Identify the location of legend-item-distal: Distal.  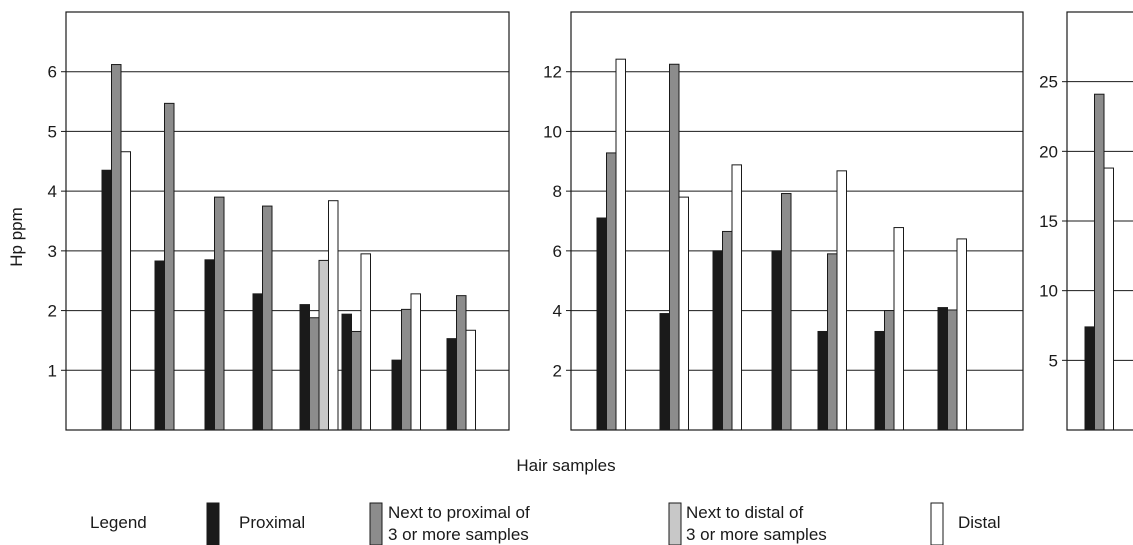
(965, 523).